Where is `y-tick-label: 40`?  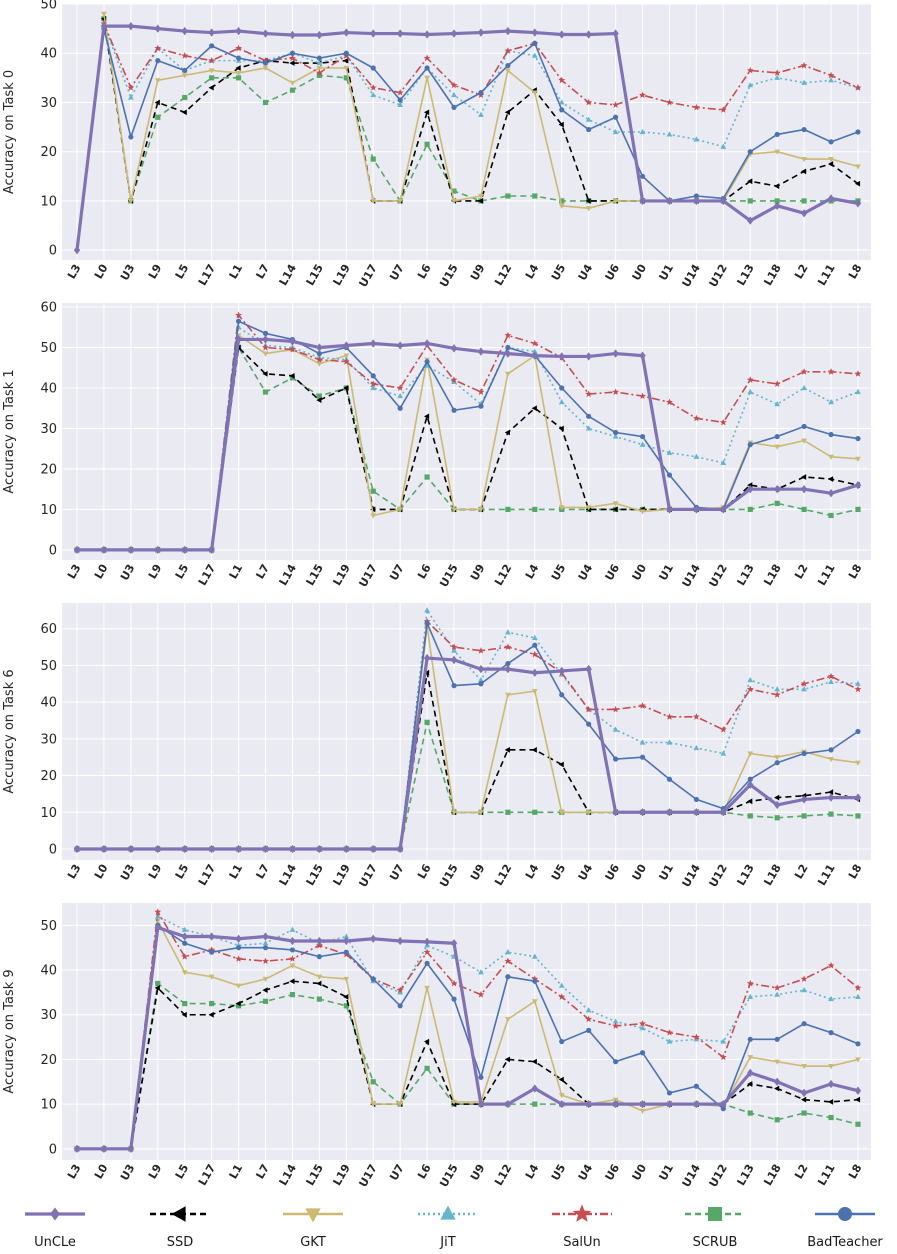 y-tick-label: 40 is located at coordinates (48, 971).